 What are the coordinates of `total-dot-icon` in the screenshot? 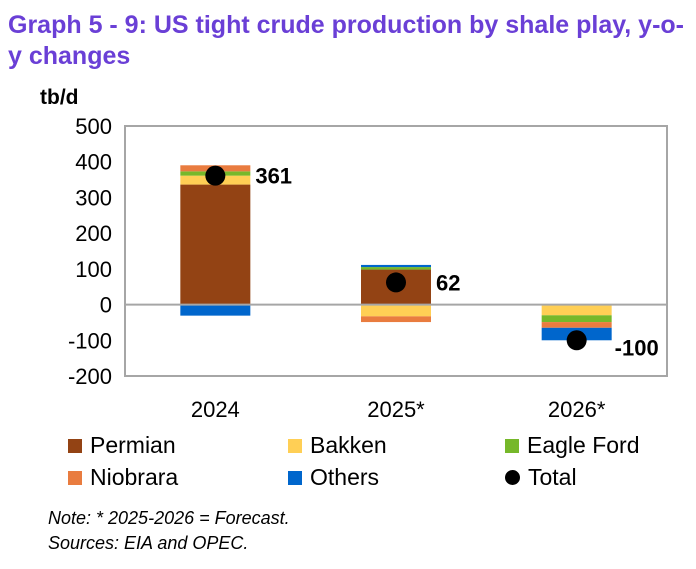 It's located at (512, 477).